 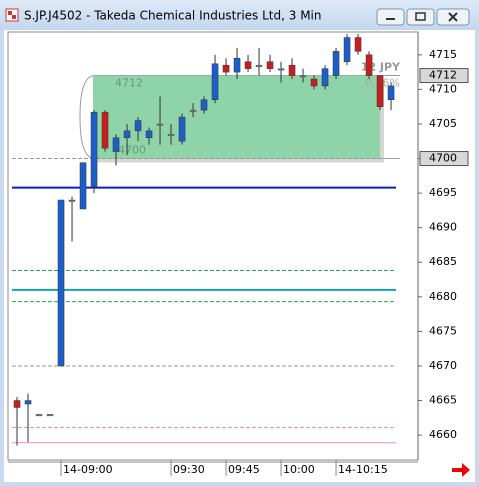 What do you see at coordinates (443, 54) in the screenshot?
I see `y-tick-label: 4715` at bounding box center [443, 54].